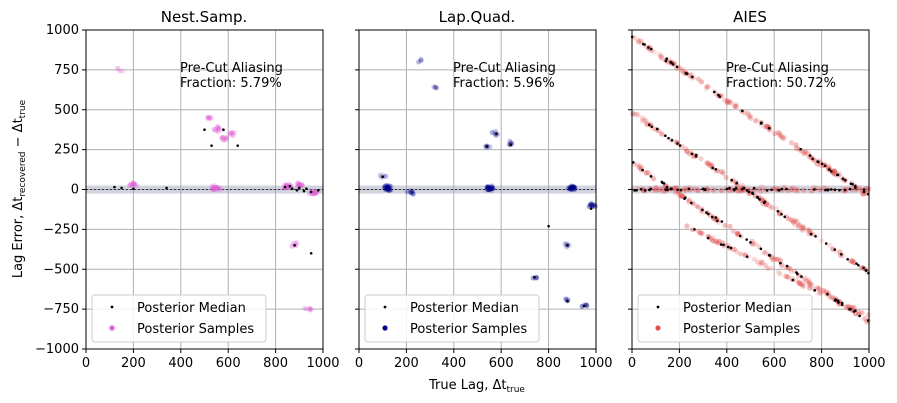  What do you see at coordinates (112, 307) in the screenshot?
I see `legend-median-marker` at bounding box center [112, 307].